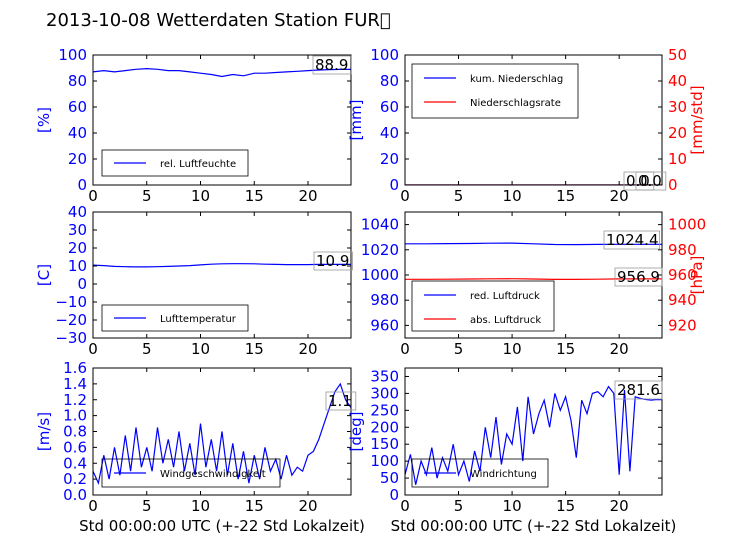 The image size is (736, 552). I want to click on y2-tick-label: 20, so click(677, 133).